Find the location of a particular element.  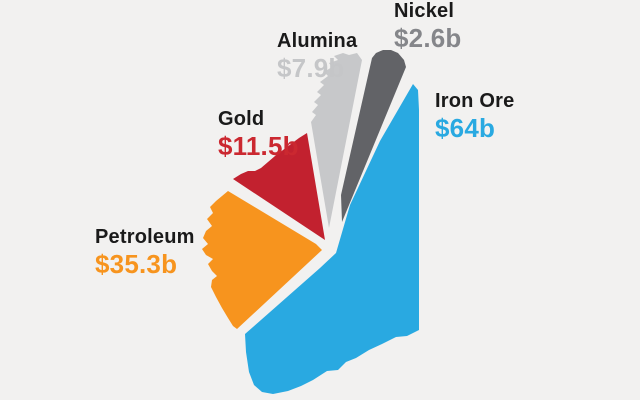

petroleum-value: $35.3b is located at coordinates (136, 263).